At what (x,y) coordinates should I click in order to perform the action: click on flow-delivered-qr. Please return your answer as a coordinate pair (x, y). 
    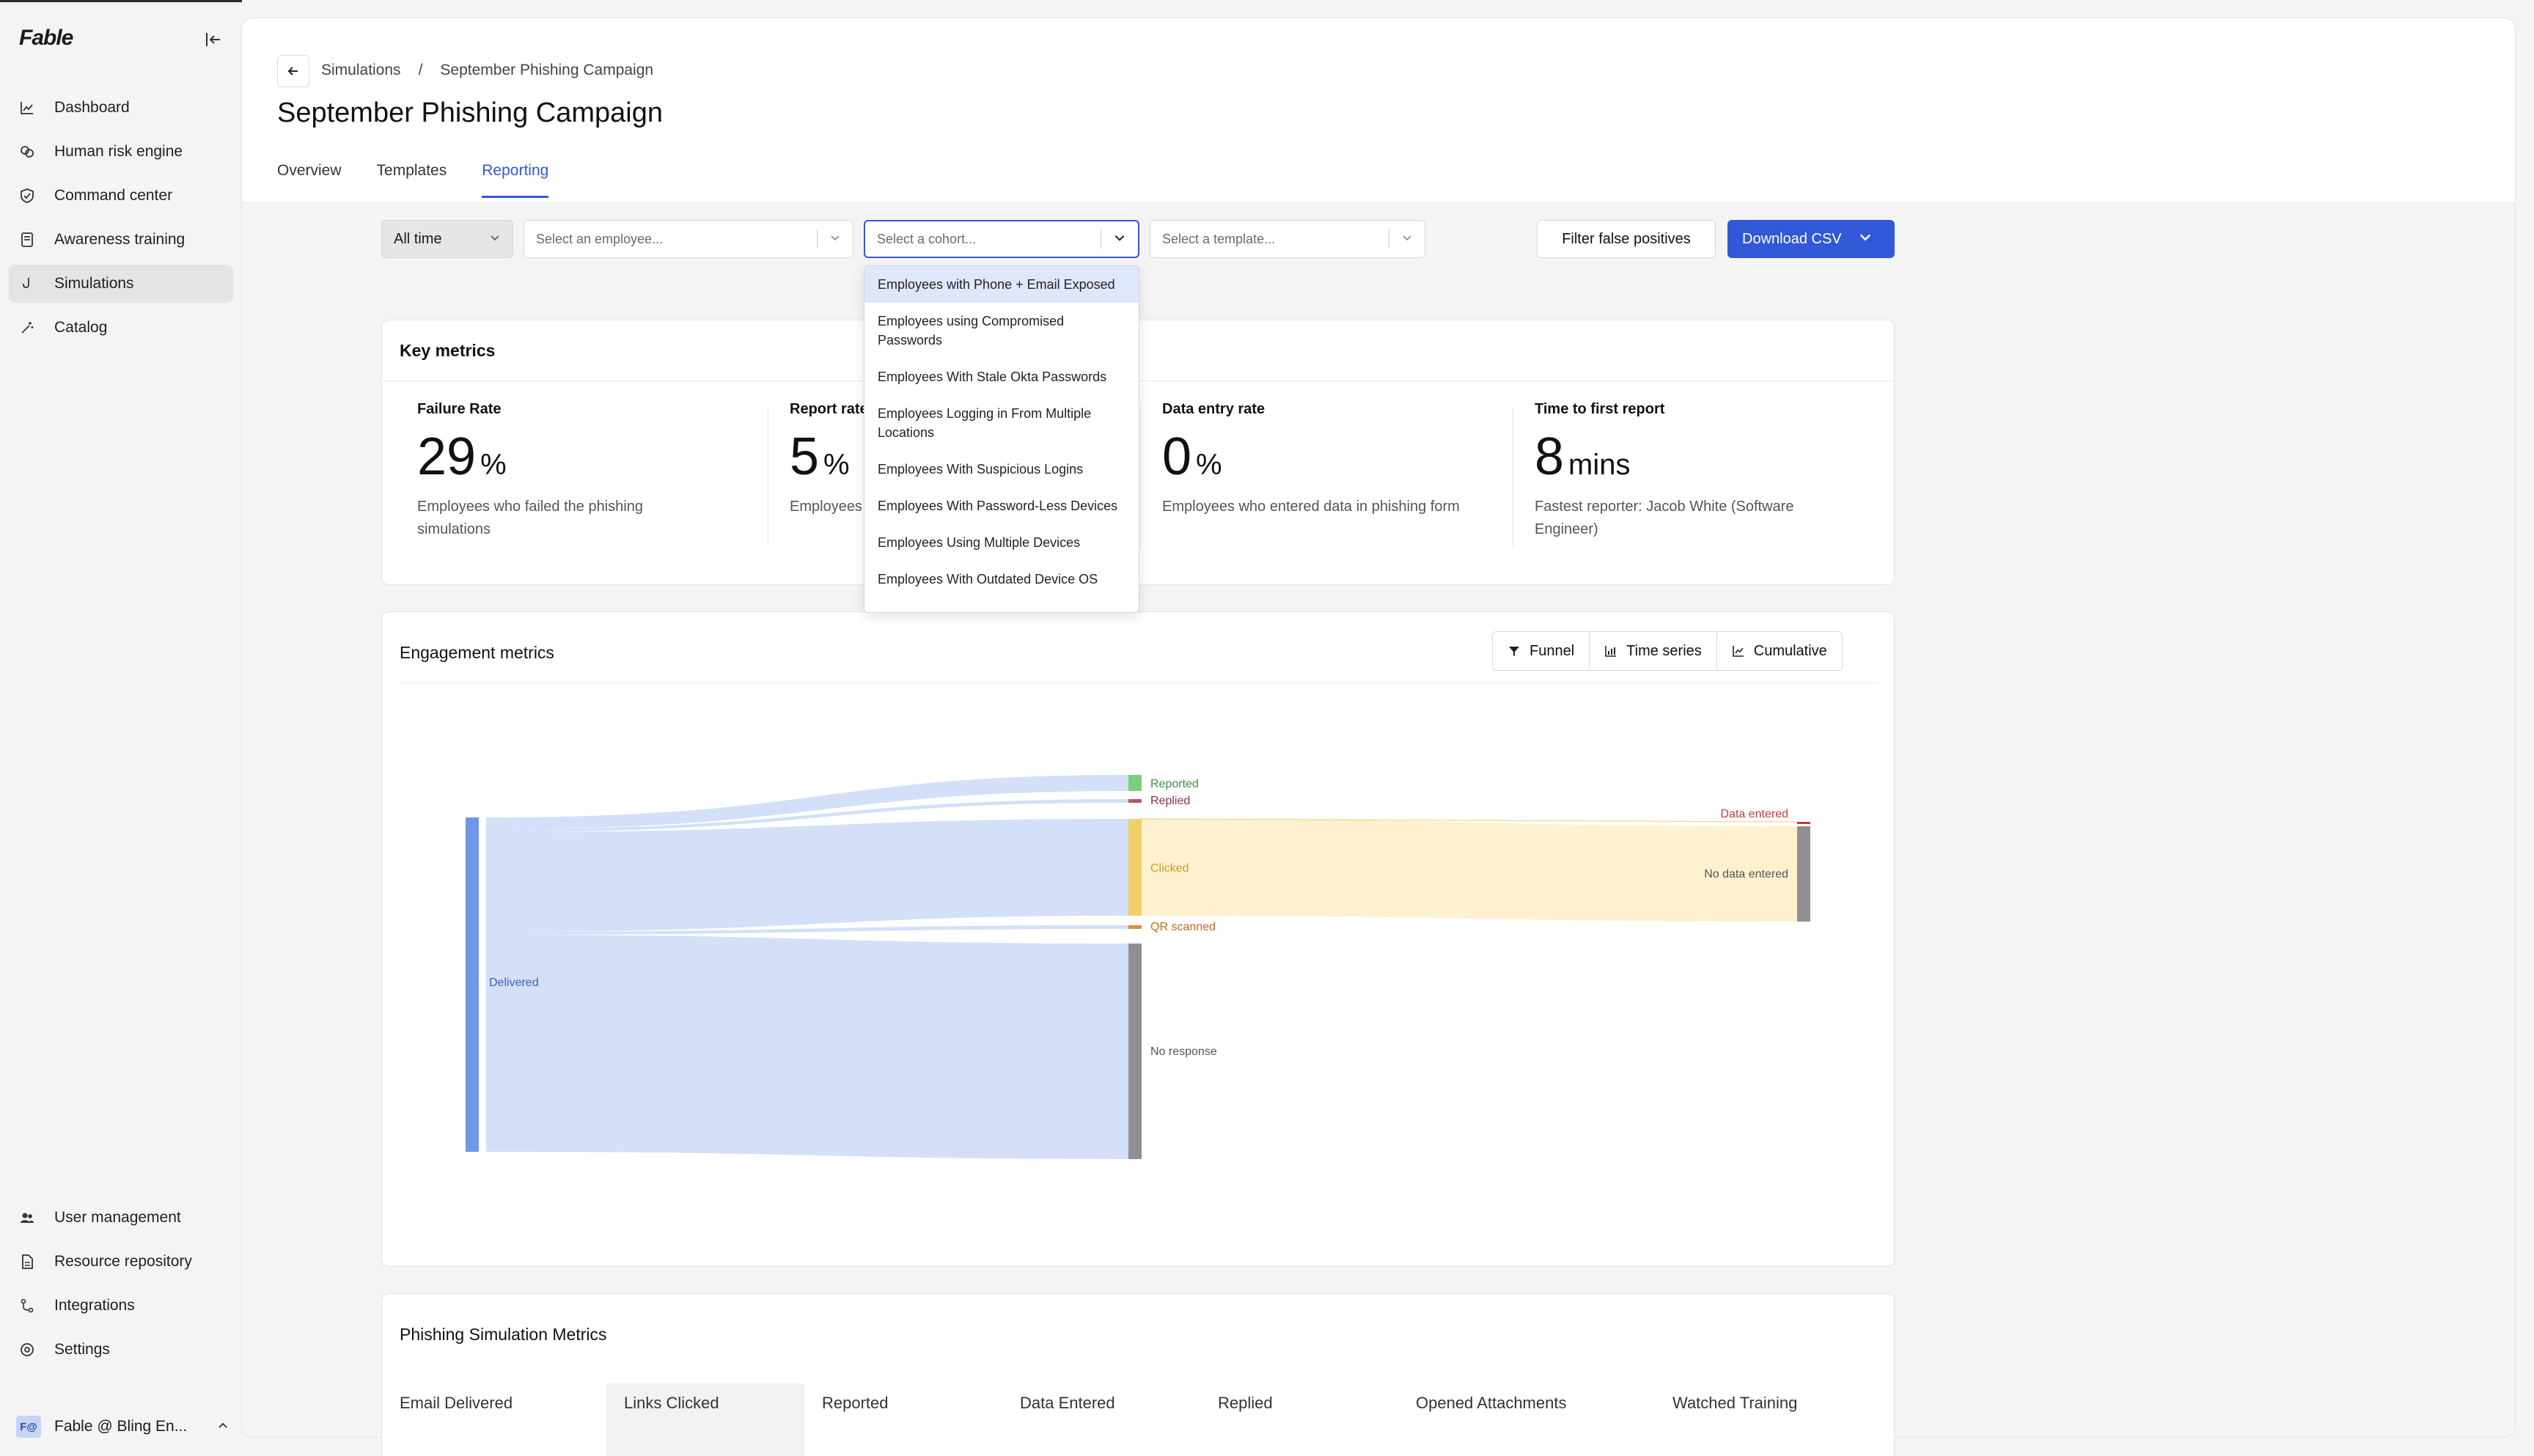
    Looking at the image, I should click on (807, 930).